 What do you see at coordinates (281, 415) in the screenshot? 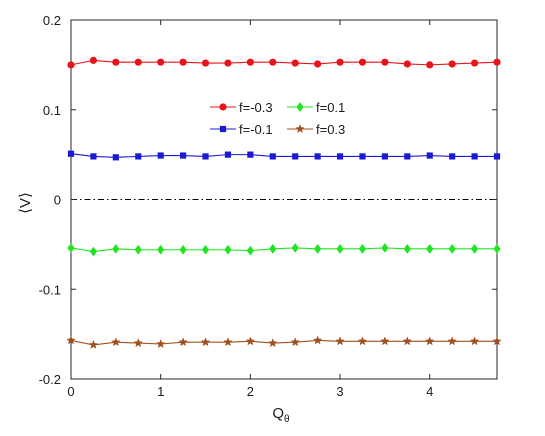
I see `x-axis-label: Qθ` at bounding box center [281, 415].